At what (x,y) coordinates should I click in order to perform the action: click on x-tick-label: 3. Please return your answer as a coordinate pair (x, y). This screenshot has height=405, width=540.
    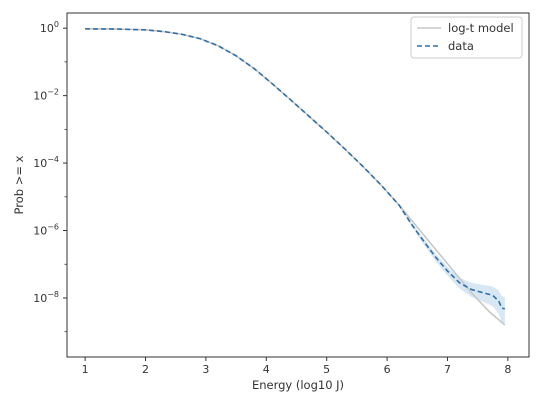
    Looking at the image, I should click on (205, 369).